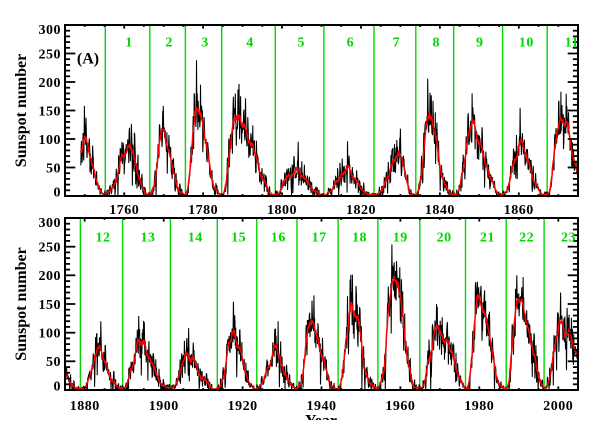 The image size is (600, 425). What do you see at coordinates (205, 43) in the screenshot?
I see `svg-text: 3` at bounding box center [205, 43].